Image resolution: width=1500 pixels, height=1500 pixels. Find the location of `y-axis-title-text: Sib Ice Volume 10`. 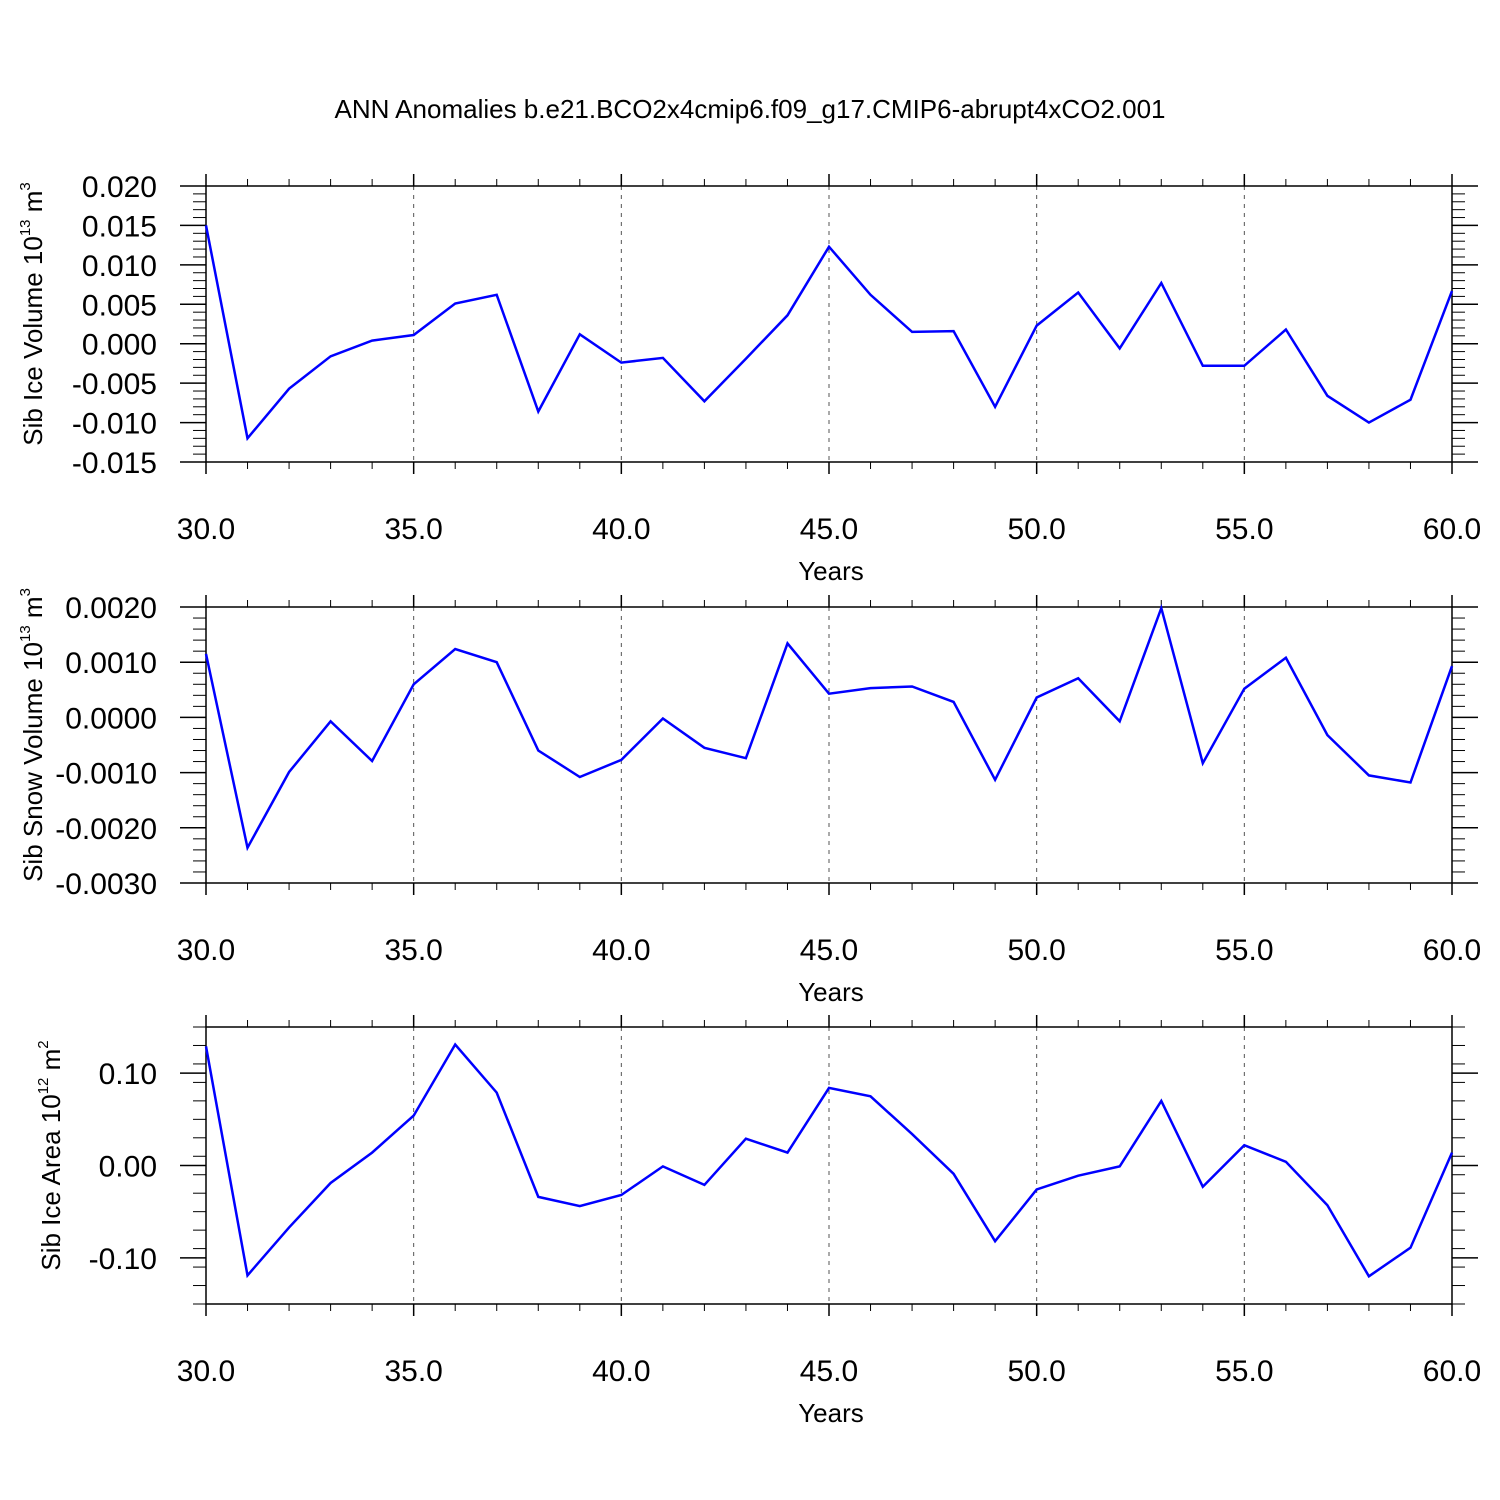

y-axis-title-text: Sib Ice Volume 10 is located at coordinates (33, 341).